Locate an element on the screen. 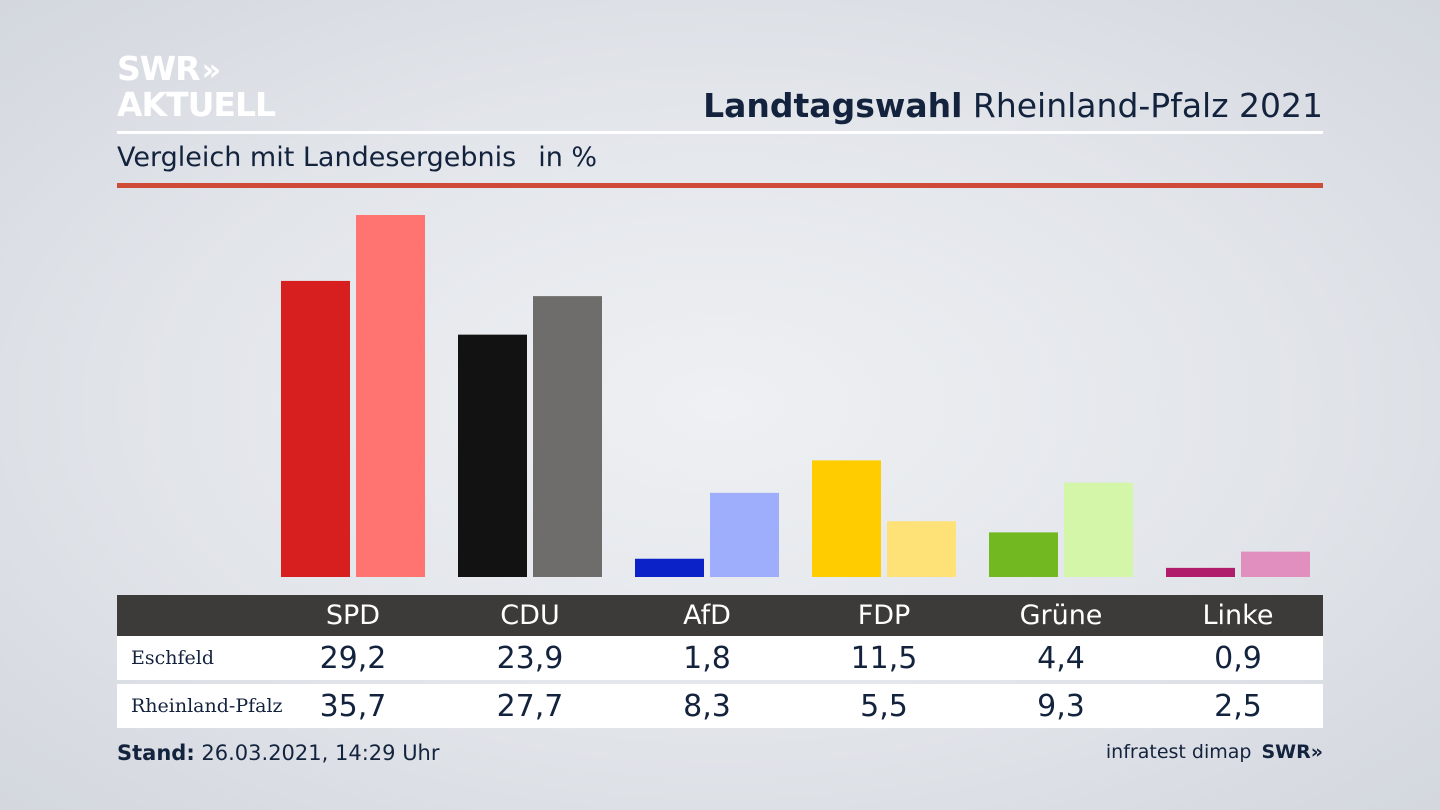 The width and height of the screenshot is (1440, 810). subtitle-divider is located at coordinates (720, 185).